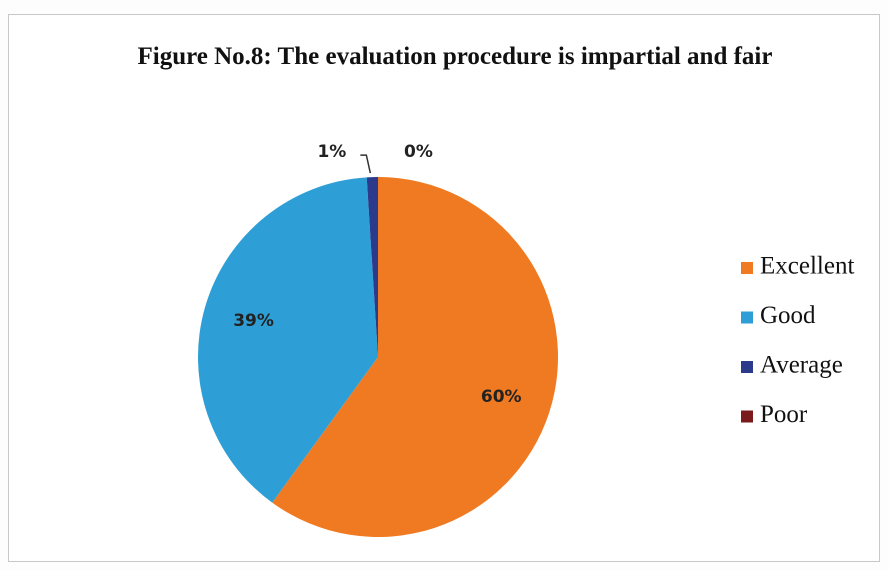 The height and width of the screenshot is (570, 889). What do you see at coordinates (784, 414) in the screenshot?
I see `legend-label: Poor` at bounding box center [784, 414].